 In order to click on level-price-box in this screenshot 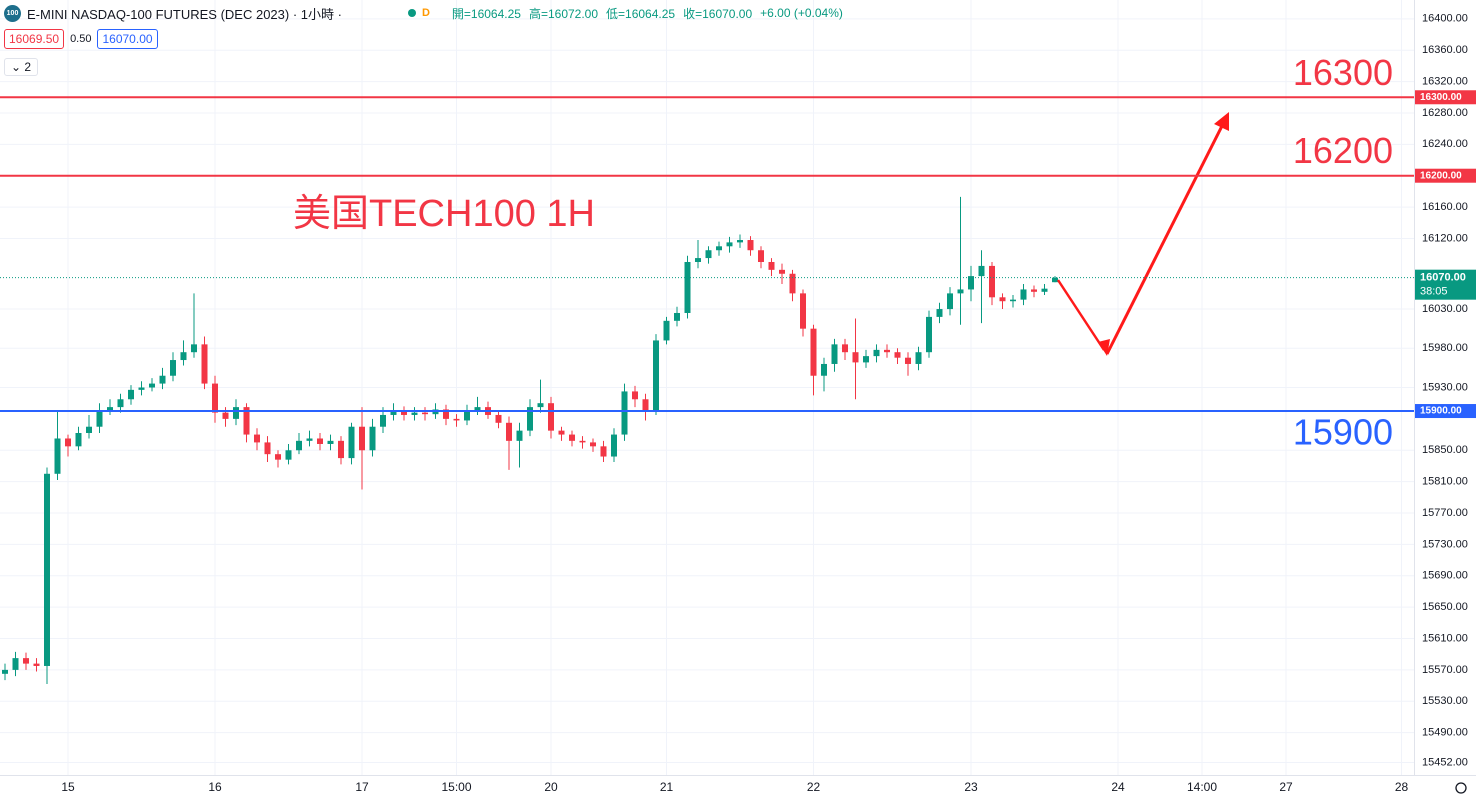, I will do `click(1445, 411)`.